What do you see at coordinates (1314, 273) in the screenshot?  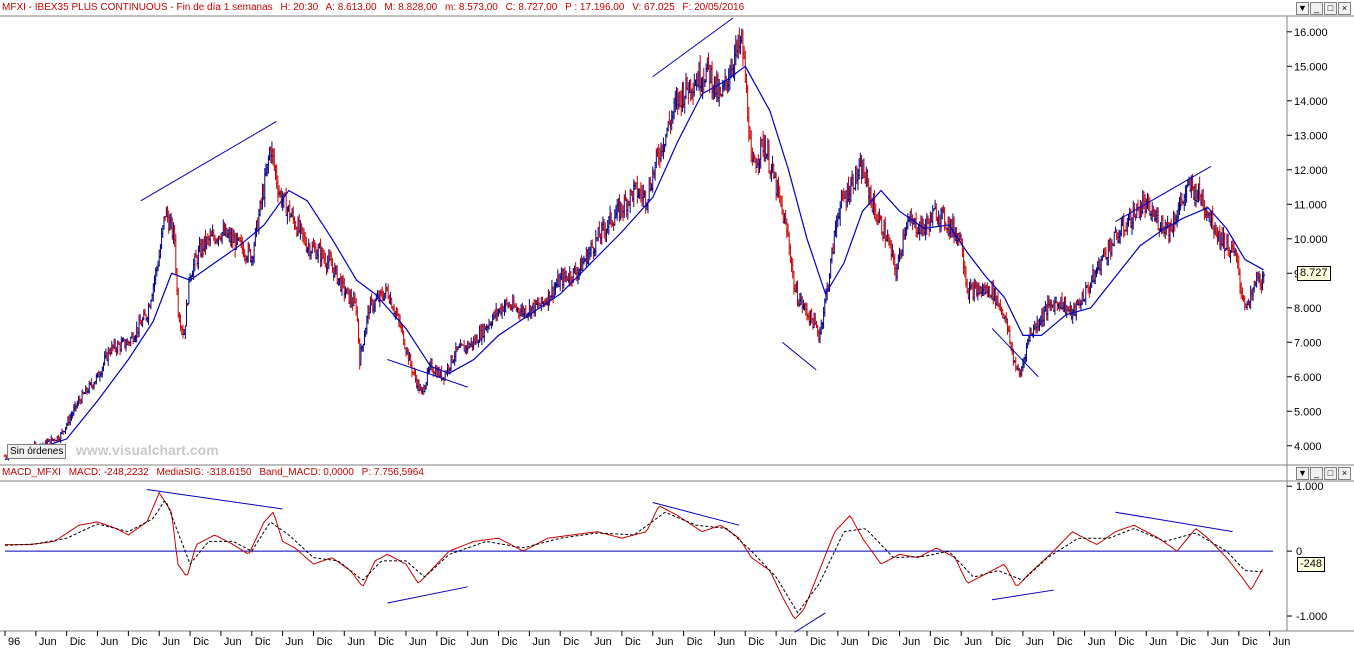 I see `last-price-badge: 8.727` at bounding box center [1314, 273].